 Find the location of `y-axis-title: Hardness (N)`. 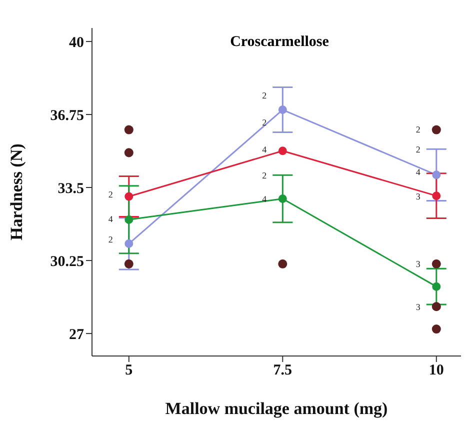

y-axis-title: Hardness (N) is located at coordinates (16, 192).